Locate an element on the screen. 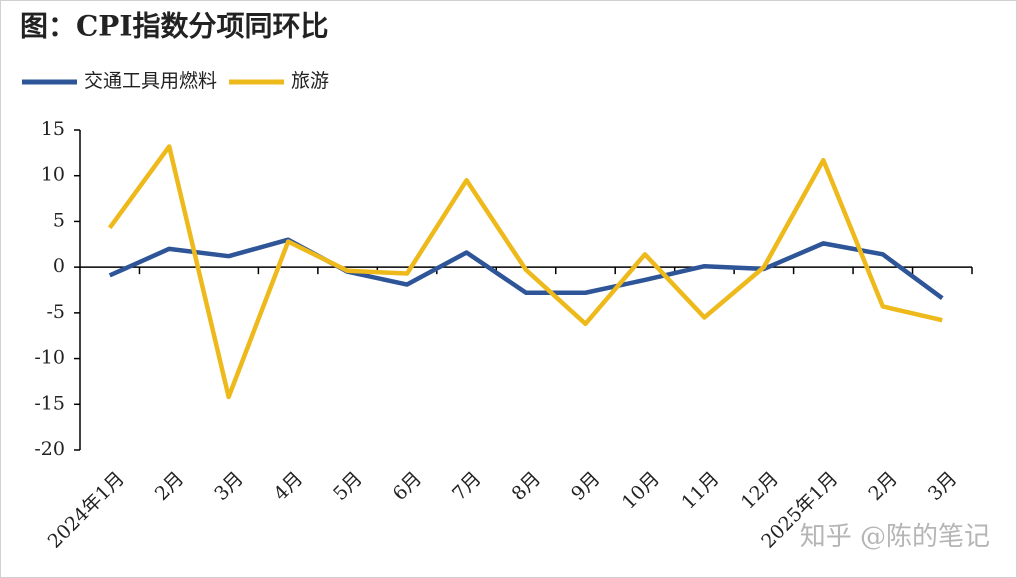 The width and height of the screenshot is (1017, 578). y-tick-label: 5 is located at coordinates (59, 220).